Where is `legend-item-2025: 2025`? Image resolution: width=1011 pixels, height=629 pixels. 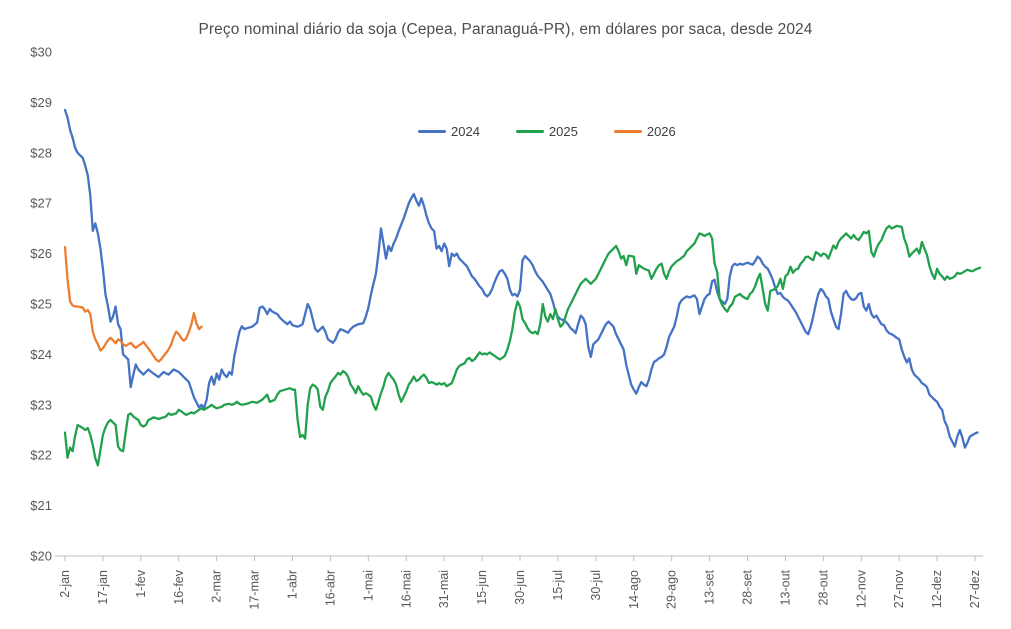 legend-item-2025: 2025 is located at coordinates (546, 131).